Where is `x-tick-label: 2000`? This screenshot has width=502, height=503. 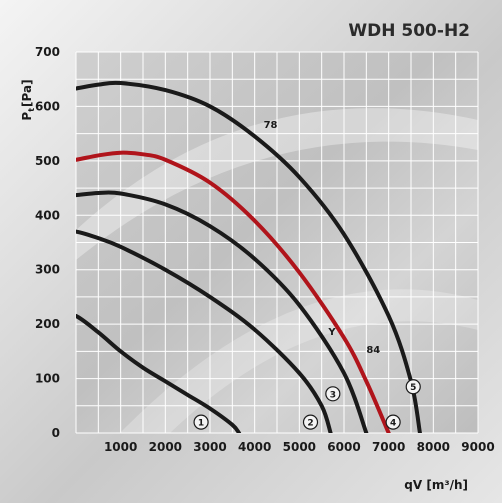
x-tick-label: 2000 is located at coordinates (165, 447).